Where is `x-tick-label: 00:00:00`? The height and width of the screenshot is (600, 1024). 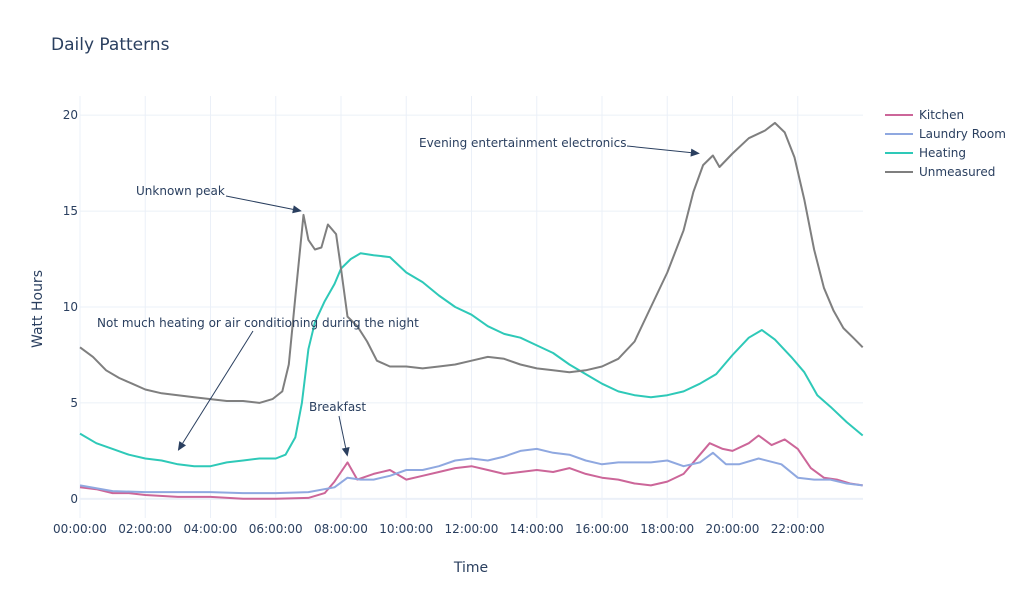
x-tick-label: 00:00:00 is located at coordinates (80, 529).